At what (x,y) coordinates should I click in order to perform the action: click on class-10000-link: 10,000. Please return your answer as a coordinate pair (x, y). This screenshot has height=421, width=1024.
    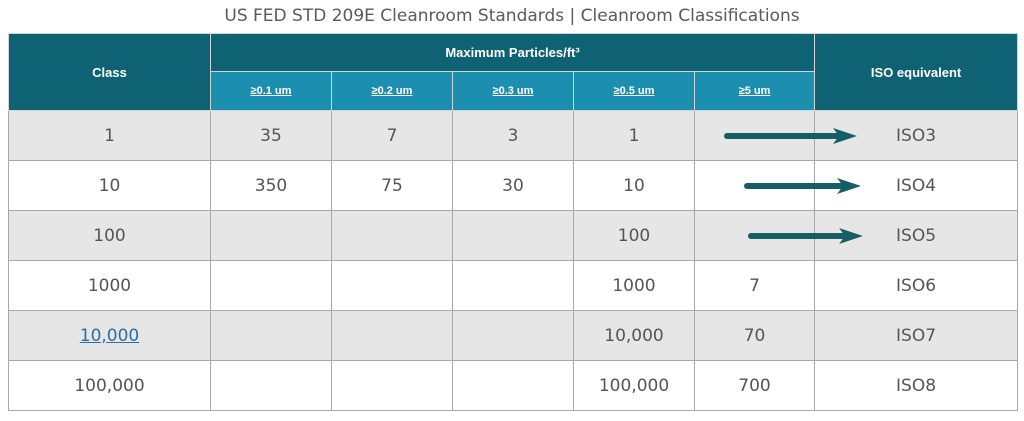
    Looking at the image, I should click on (109, 335).